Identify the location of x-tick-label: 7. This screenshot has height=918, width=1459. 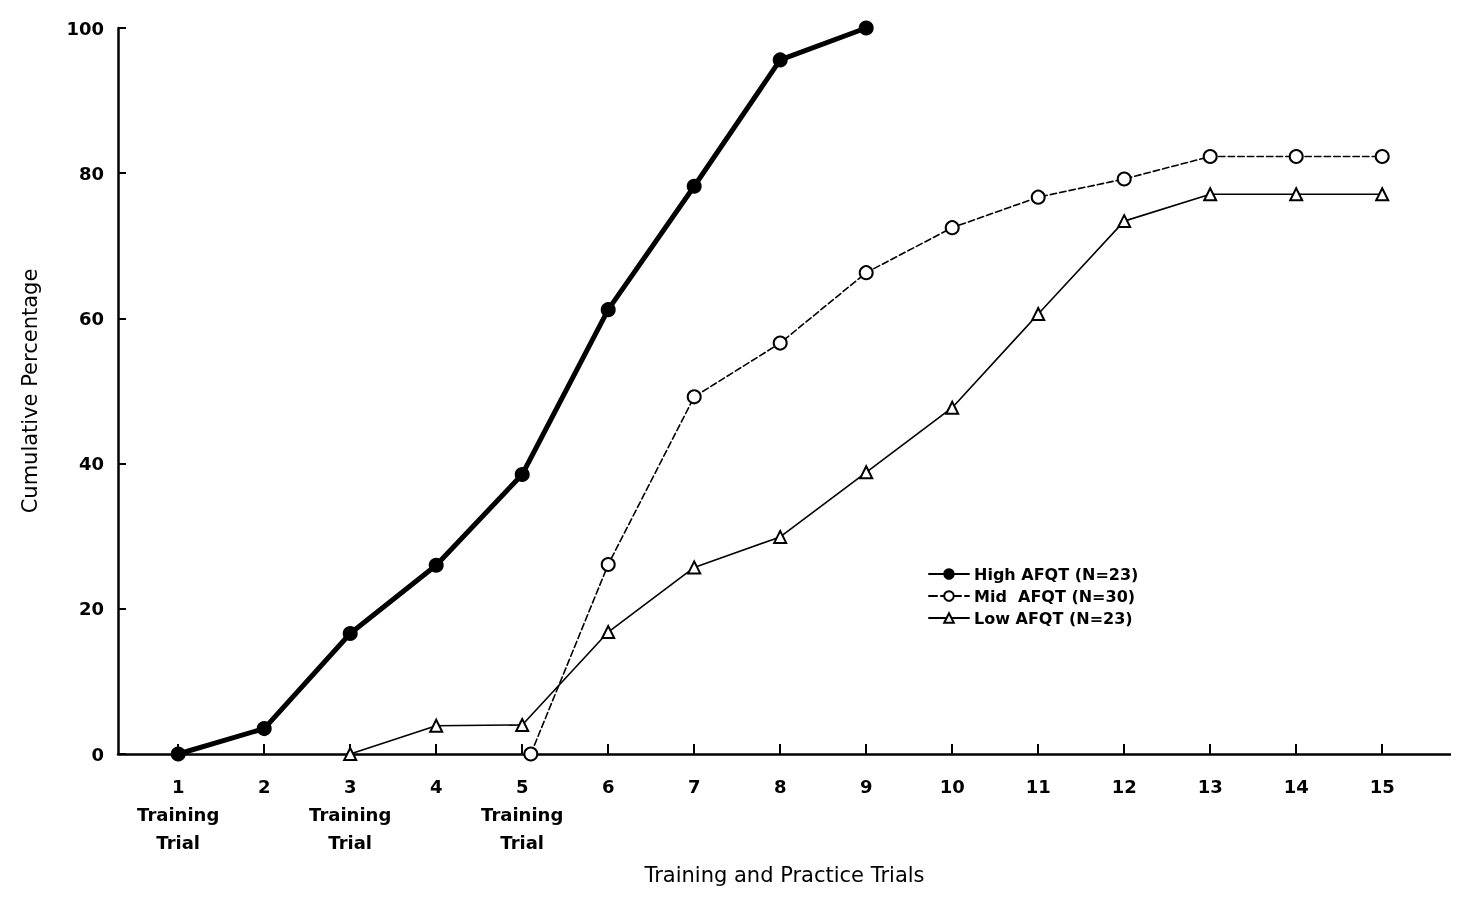
(694, 786).